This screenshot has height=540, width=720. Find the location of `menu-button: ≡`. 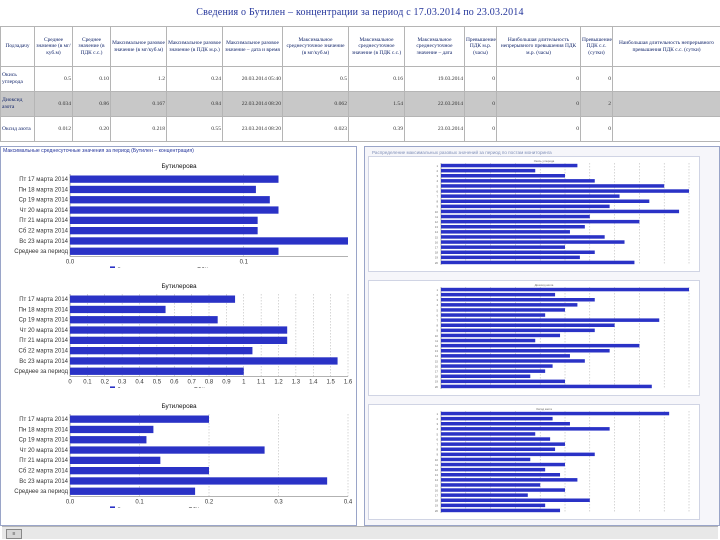

menu-button: ≡ is located at coordinates (14, 534).